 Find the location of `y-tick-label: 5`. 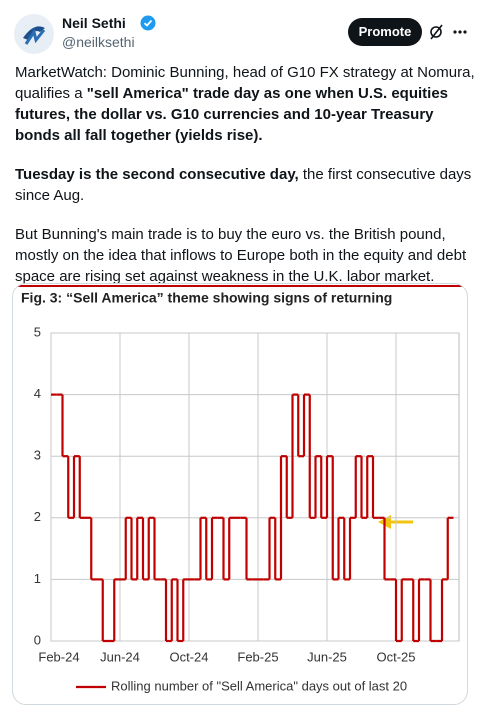

y-tick-label: 5 is located at coordinates (37, 331).